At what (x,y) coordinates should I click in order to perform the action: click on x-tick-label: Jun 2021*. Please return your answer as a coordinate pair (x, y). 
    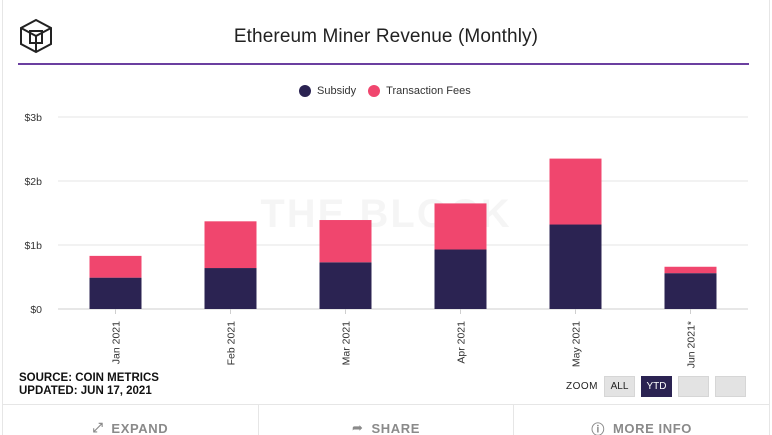
    Looking at the image, I should click on (692, 344).